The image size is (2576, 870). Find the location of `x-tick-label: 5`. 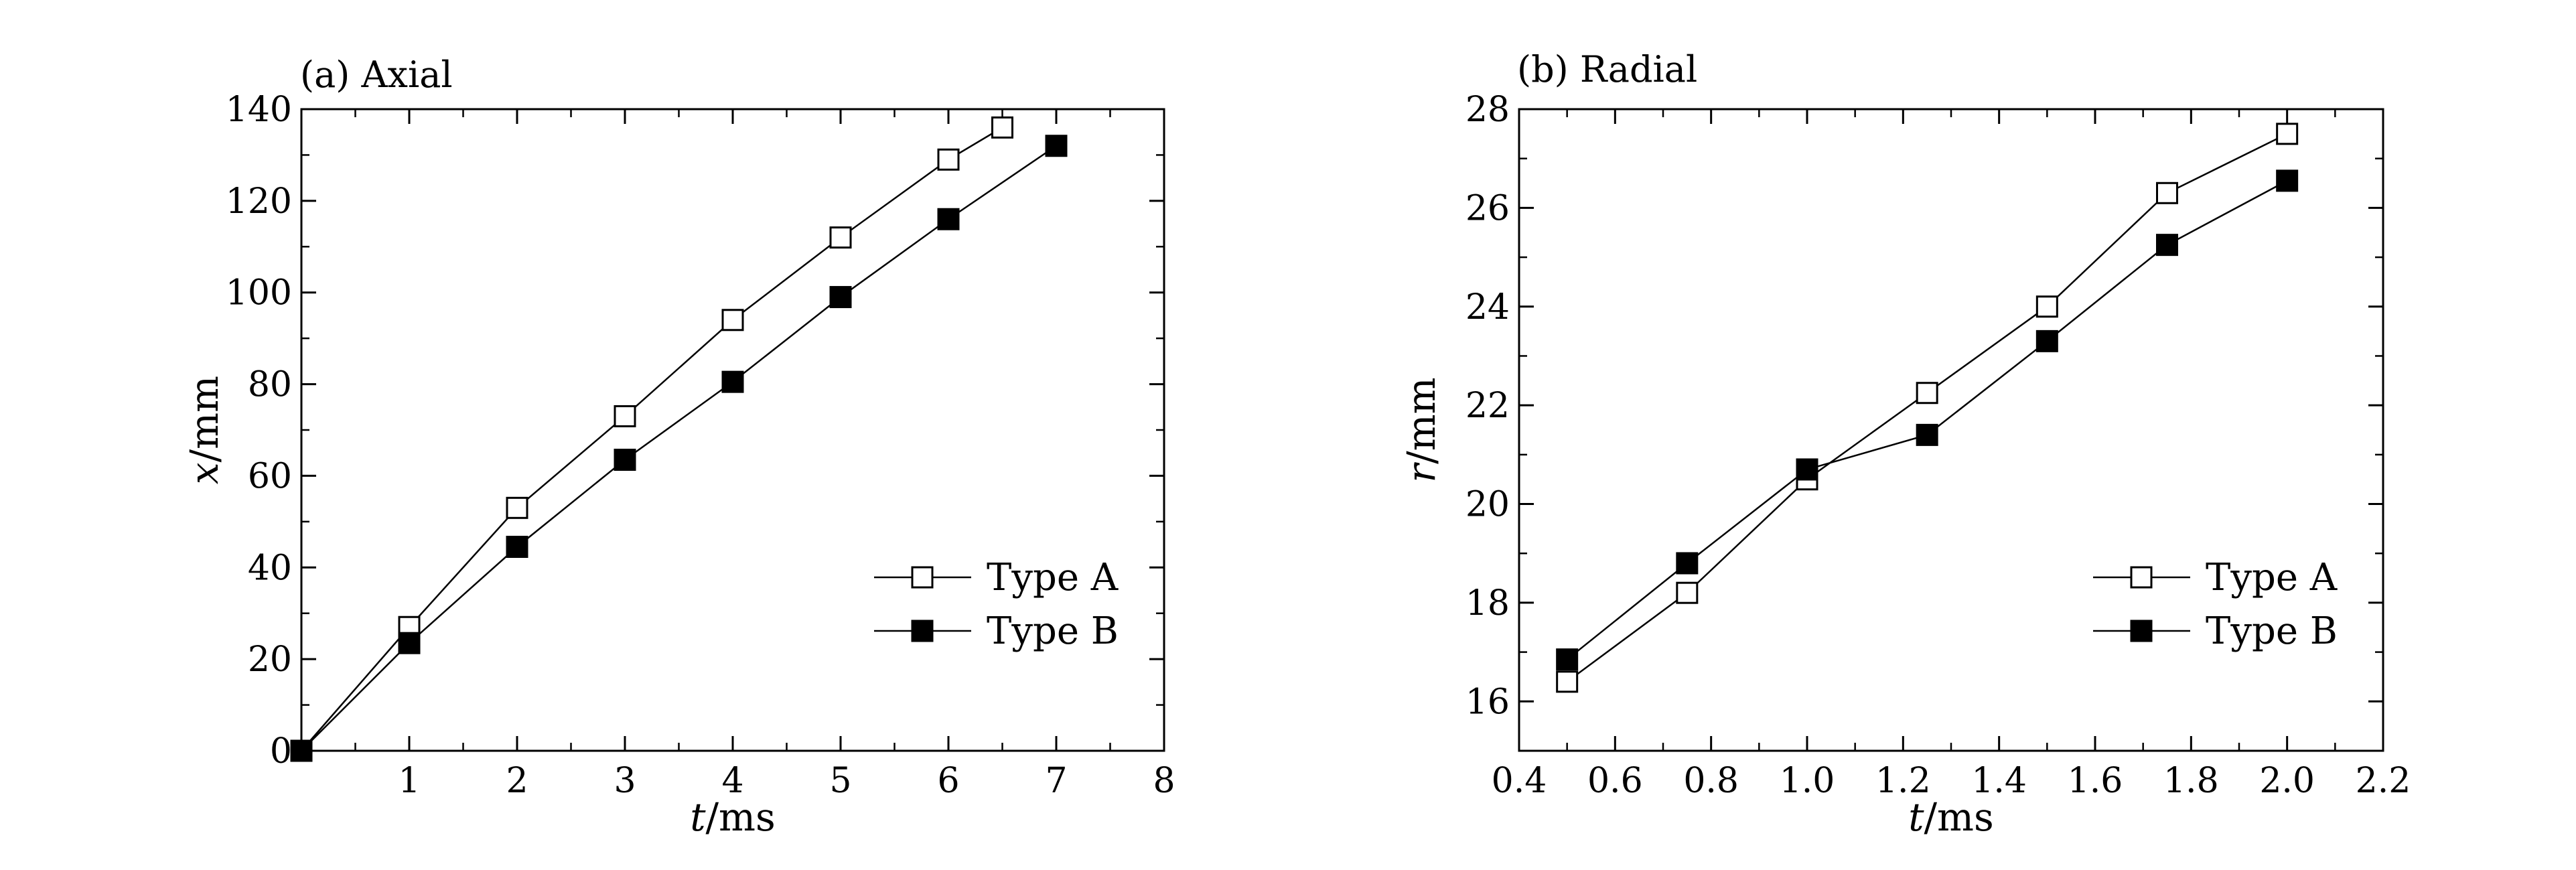

x-tick-label: 5 is located at coordinates (840, 781).